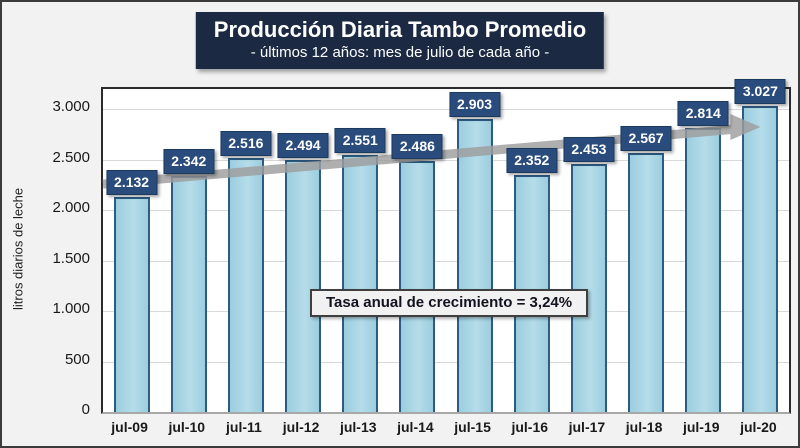  What do you see at coordinates (472, 427) in the screenshot?
I see `x-axis-label: jul-15` at bounding box center [472, 427].